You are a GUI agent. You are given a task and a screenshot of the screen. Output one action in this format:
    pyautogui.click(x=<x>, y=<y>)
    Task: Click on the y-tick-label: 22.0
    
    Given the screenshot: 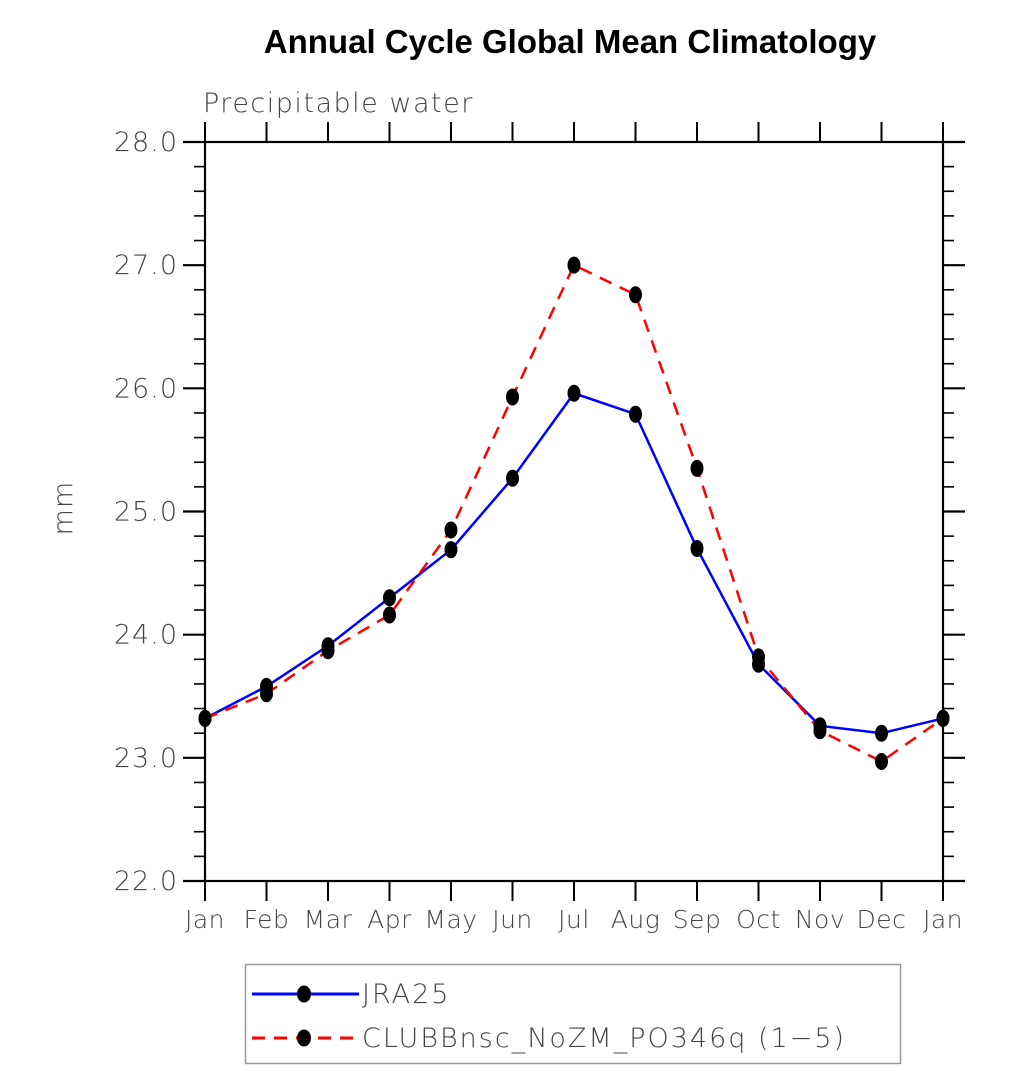 What is the action you would take?
    pyautogui.click(x=146, y=881)
    